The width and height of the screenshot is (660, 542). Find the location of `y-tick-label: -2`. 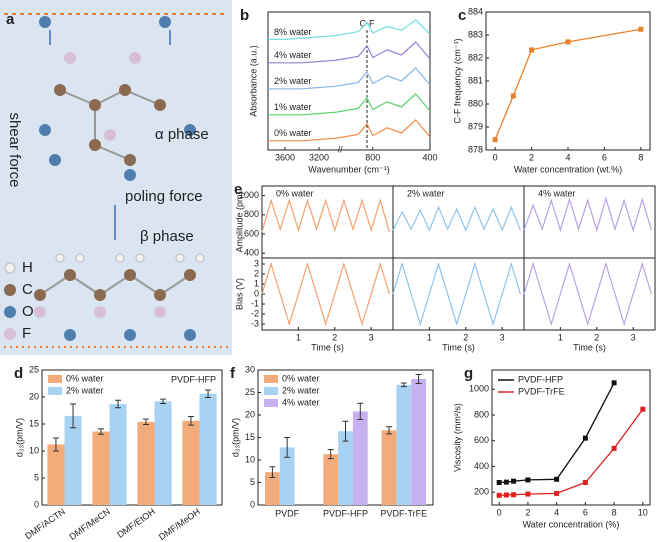

y-tick-label: -2 is located at coordinates (255, 313).